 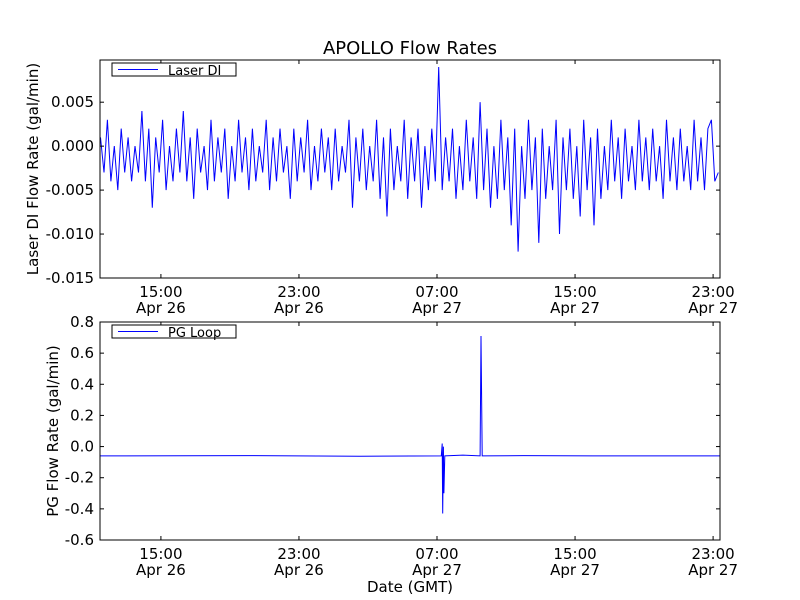 What do you see at coordinates (70, 234) in the screenshot?
I see `y-tick-label: -0.010` at bounding box center [70, 234].